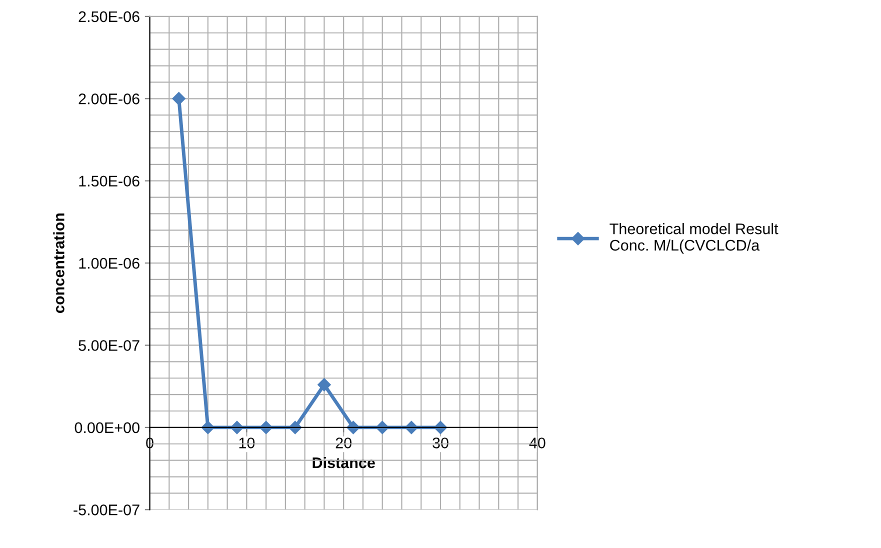 The height and width of the screenshot is (548, 881). I want to click on x-tick-label: 40, so click(537, 443).